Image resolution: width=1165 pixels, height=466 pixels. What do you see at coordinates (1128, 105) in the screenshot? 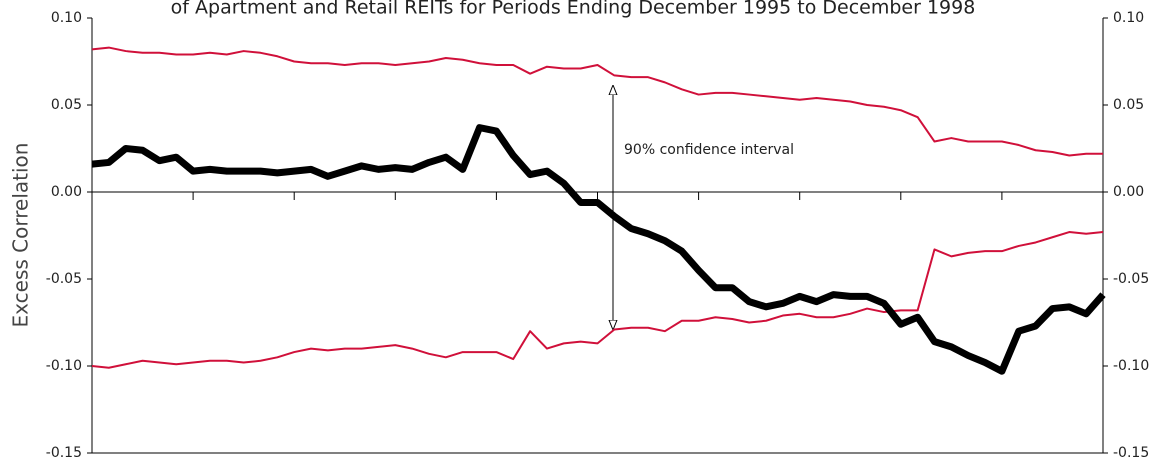
I see `y2-tick-label: 0.05` at bounding box center [1128, 105].